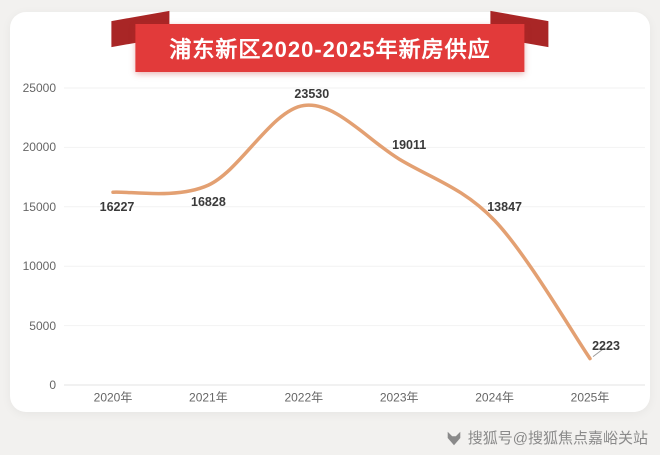  Describe the element at coordinates (454, 438) in the screenshot. I see `sohu-fox-logo-icon` at that location.